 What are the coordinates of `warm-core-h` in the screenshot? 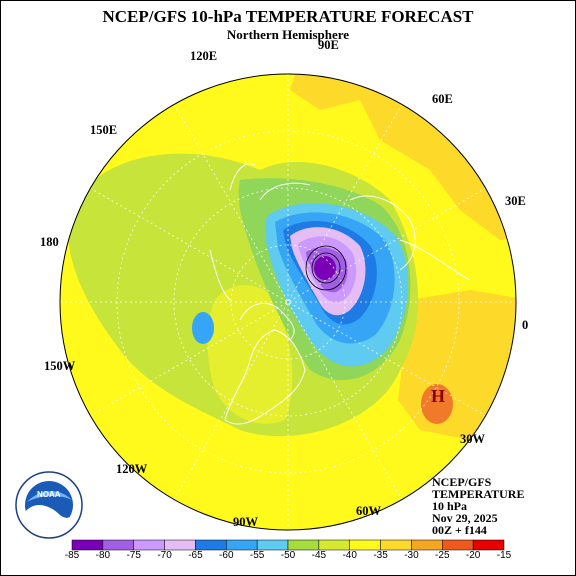 It's located at (437, 404).